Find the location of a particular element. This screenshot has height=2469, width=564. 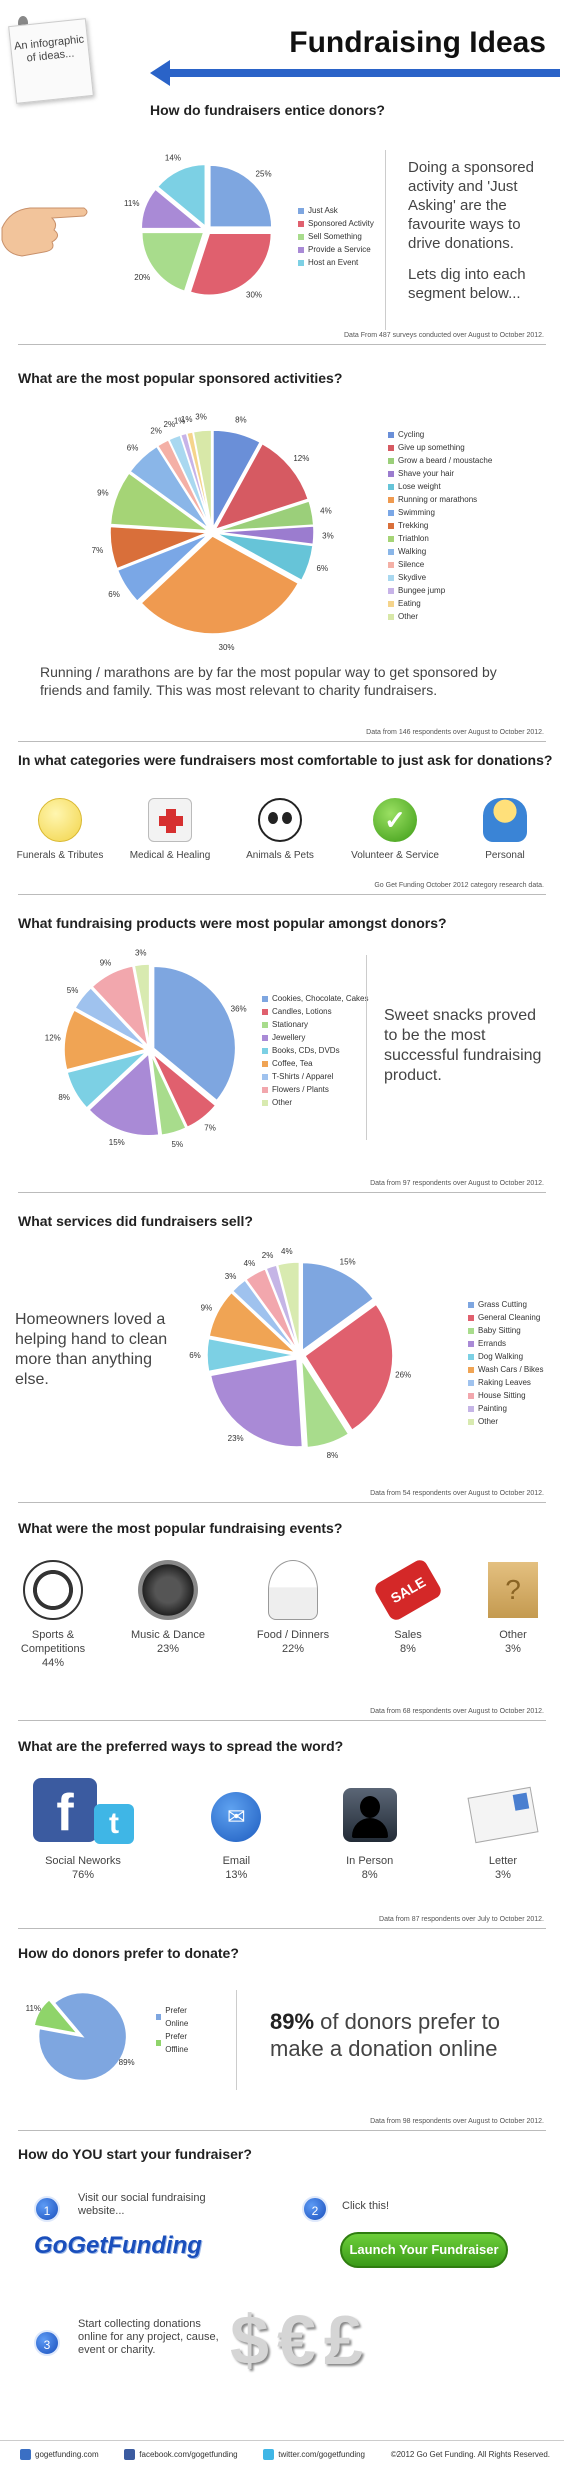

legend-item: Bungee jump is located at coordinates (440, 590).